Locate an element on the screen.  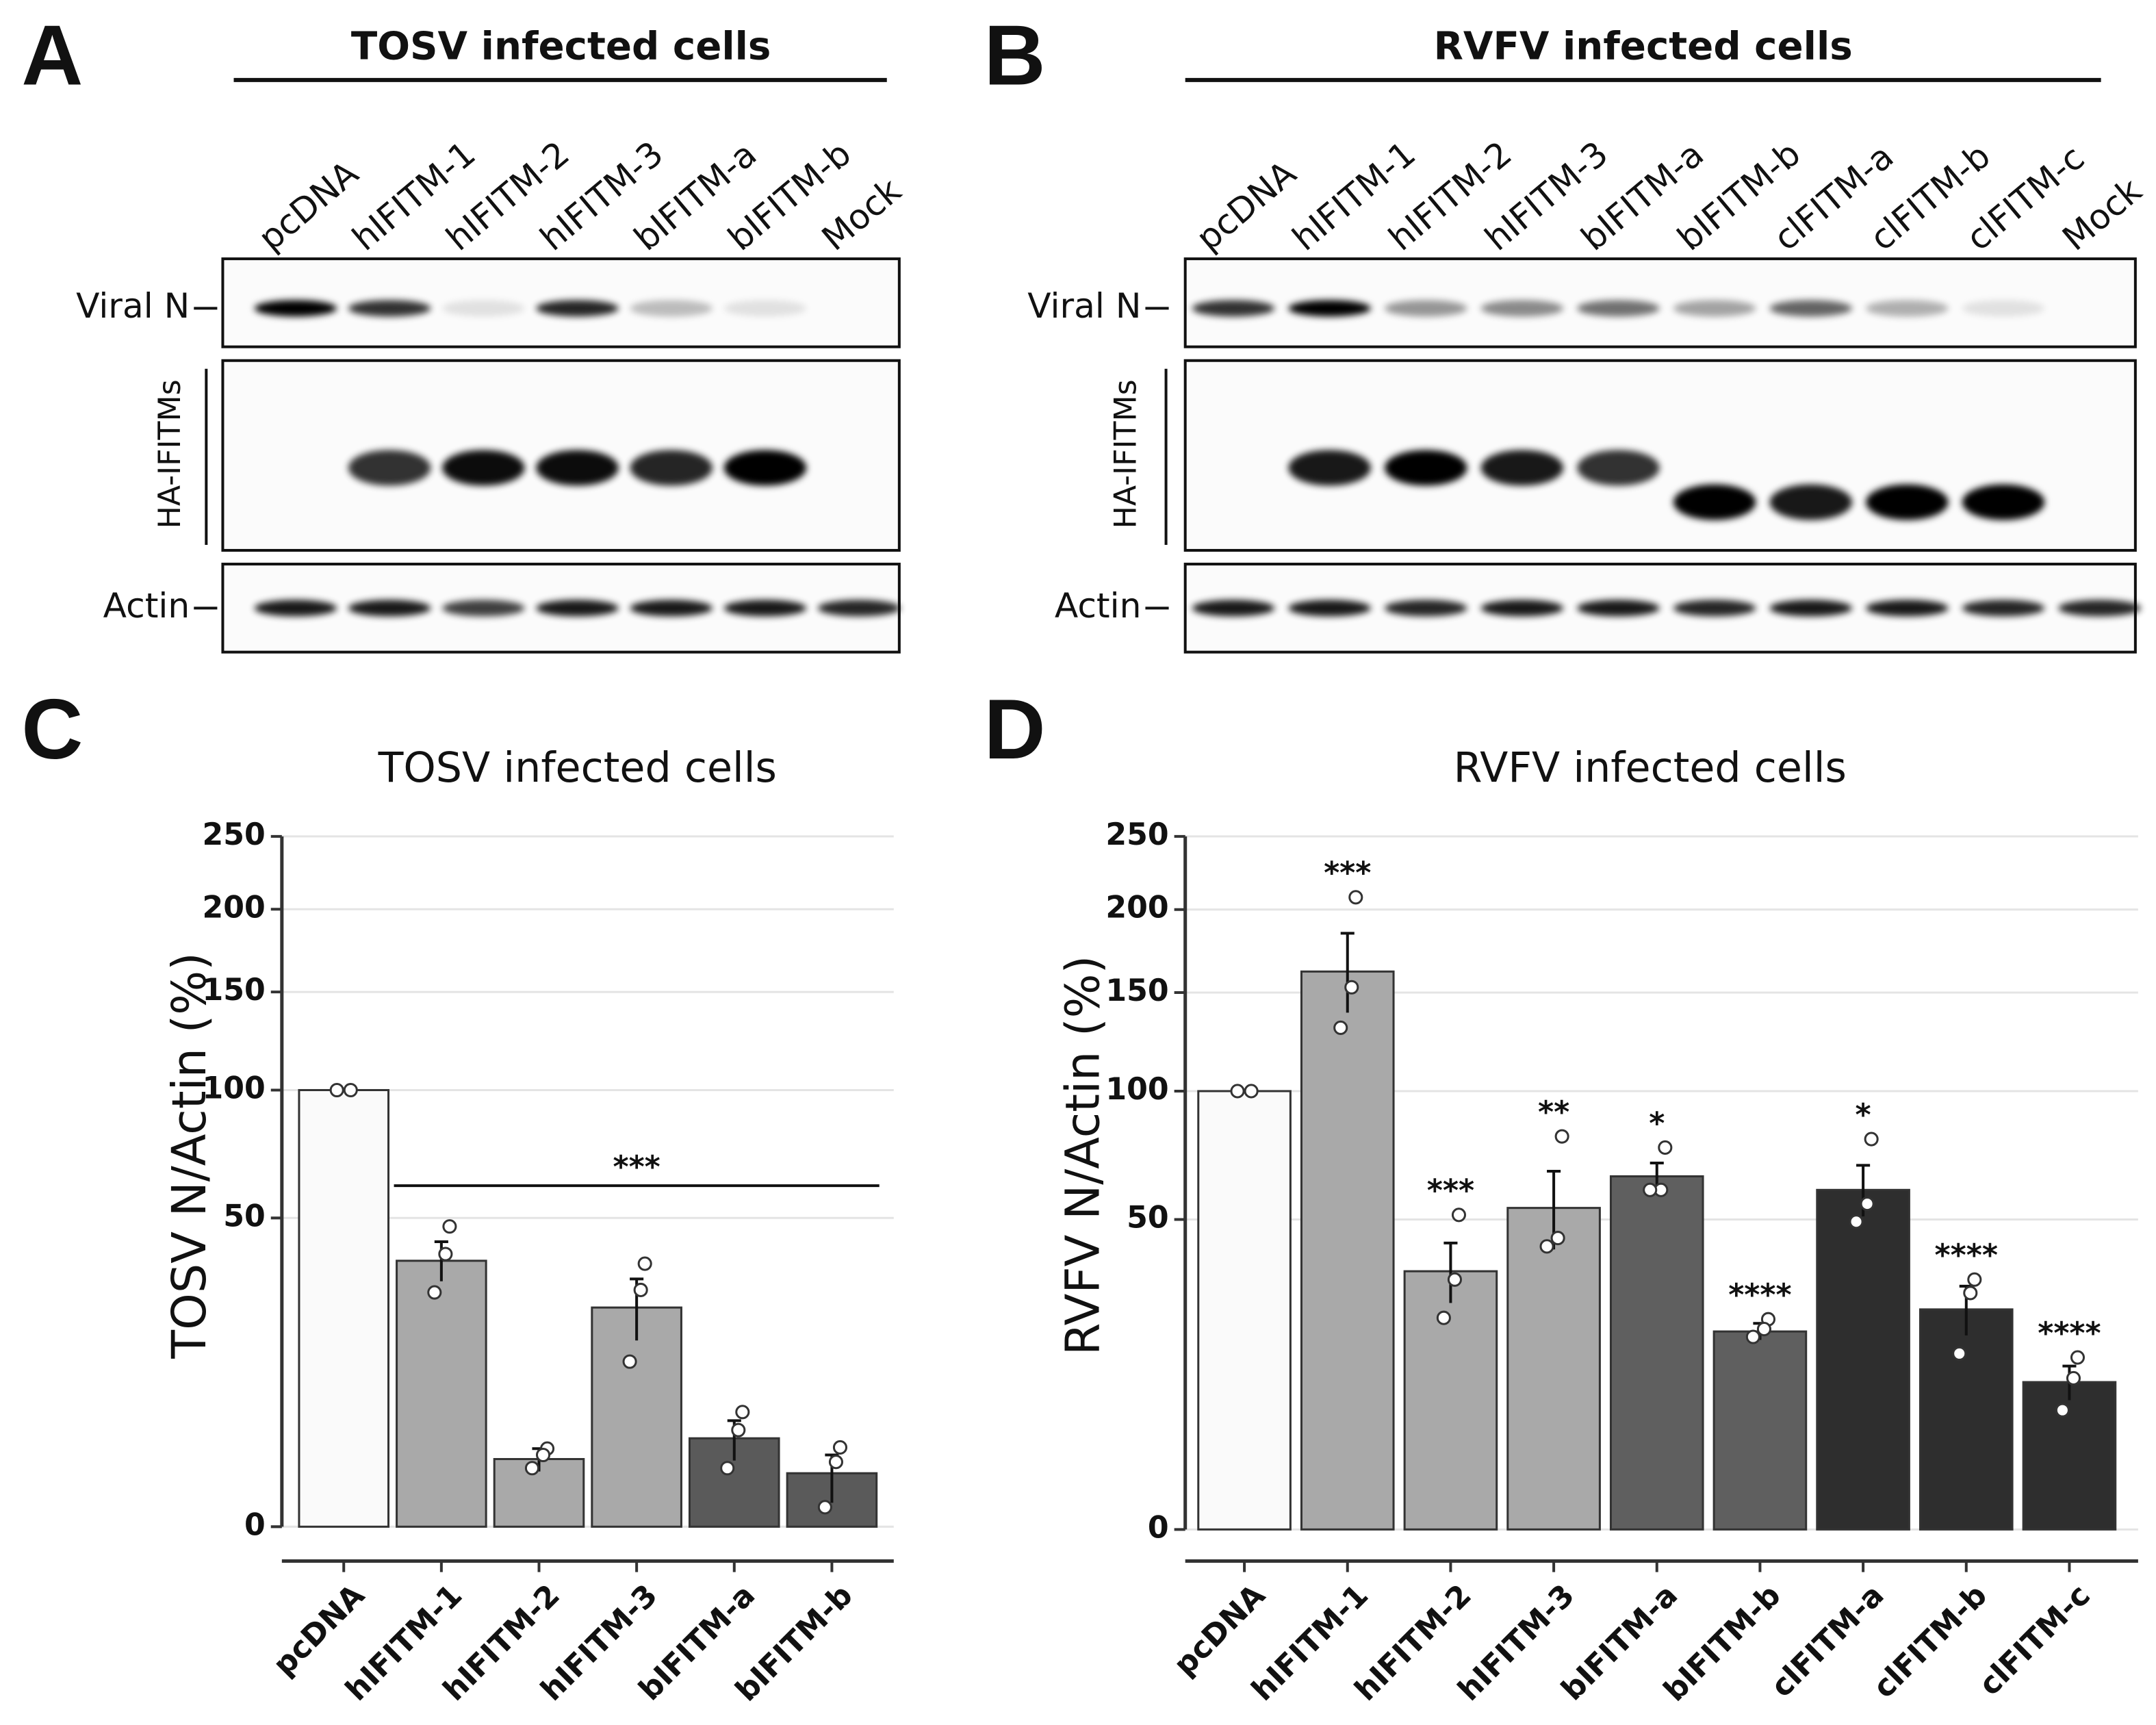
chart-title: TOSV infected cells is located at coordinates (577, 768).